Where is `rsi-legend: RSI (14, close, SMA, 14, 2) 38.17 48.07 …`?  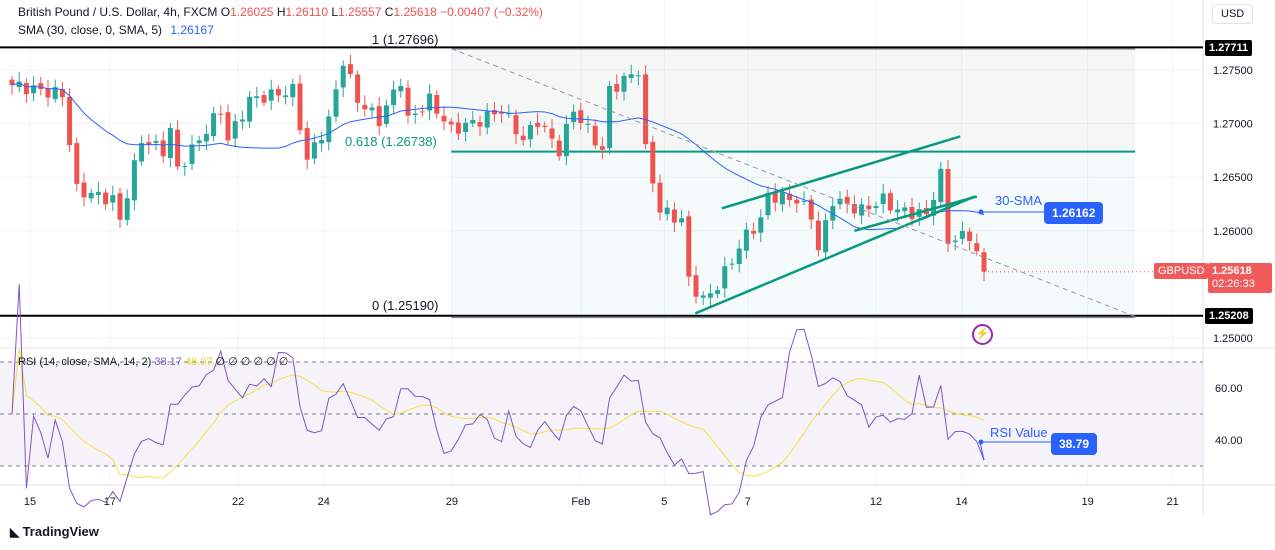
rsi-legend: RSI (14, close, SMA, 14, 2) 38.17 48.07 … is located at coordinates (153, 361).